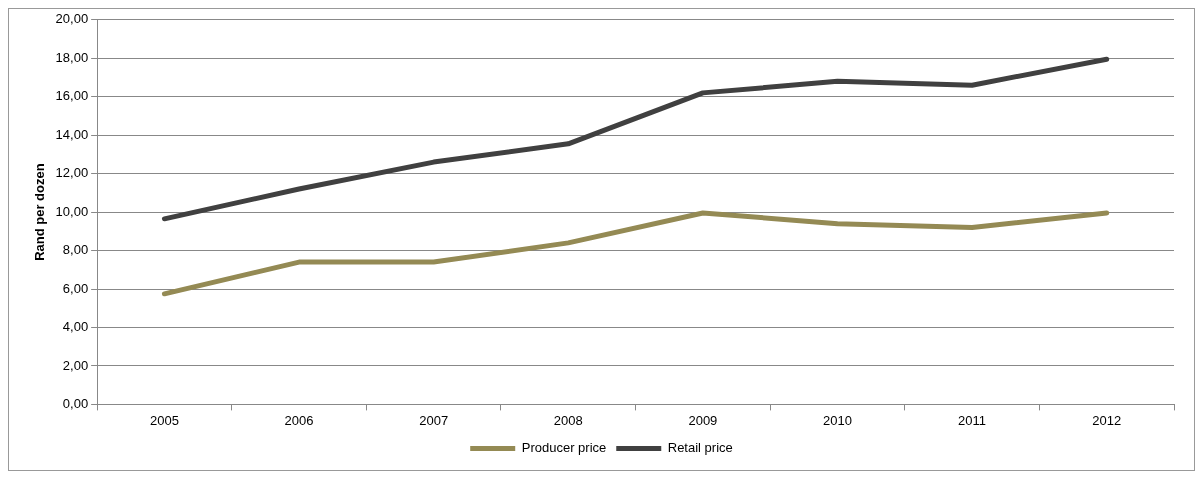  I want to click on y-tick-label: 20,00, so click(72, 19).